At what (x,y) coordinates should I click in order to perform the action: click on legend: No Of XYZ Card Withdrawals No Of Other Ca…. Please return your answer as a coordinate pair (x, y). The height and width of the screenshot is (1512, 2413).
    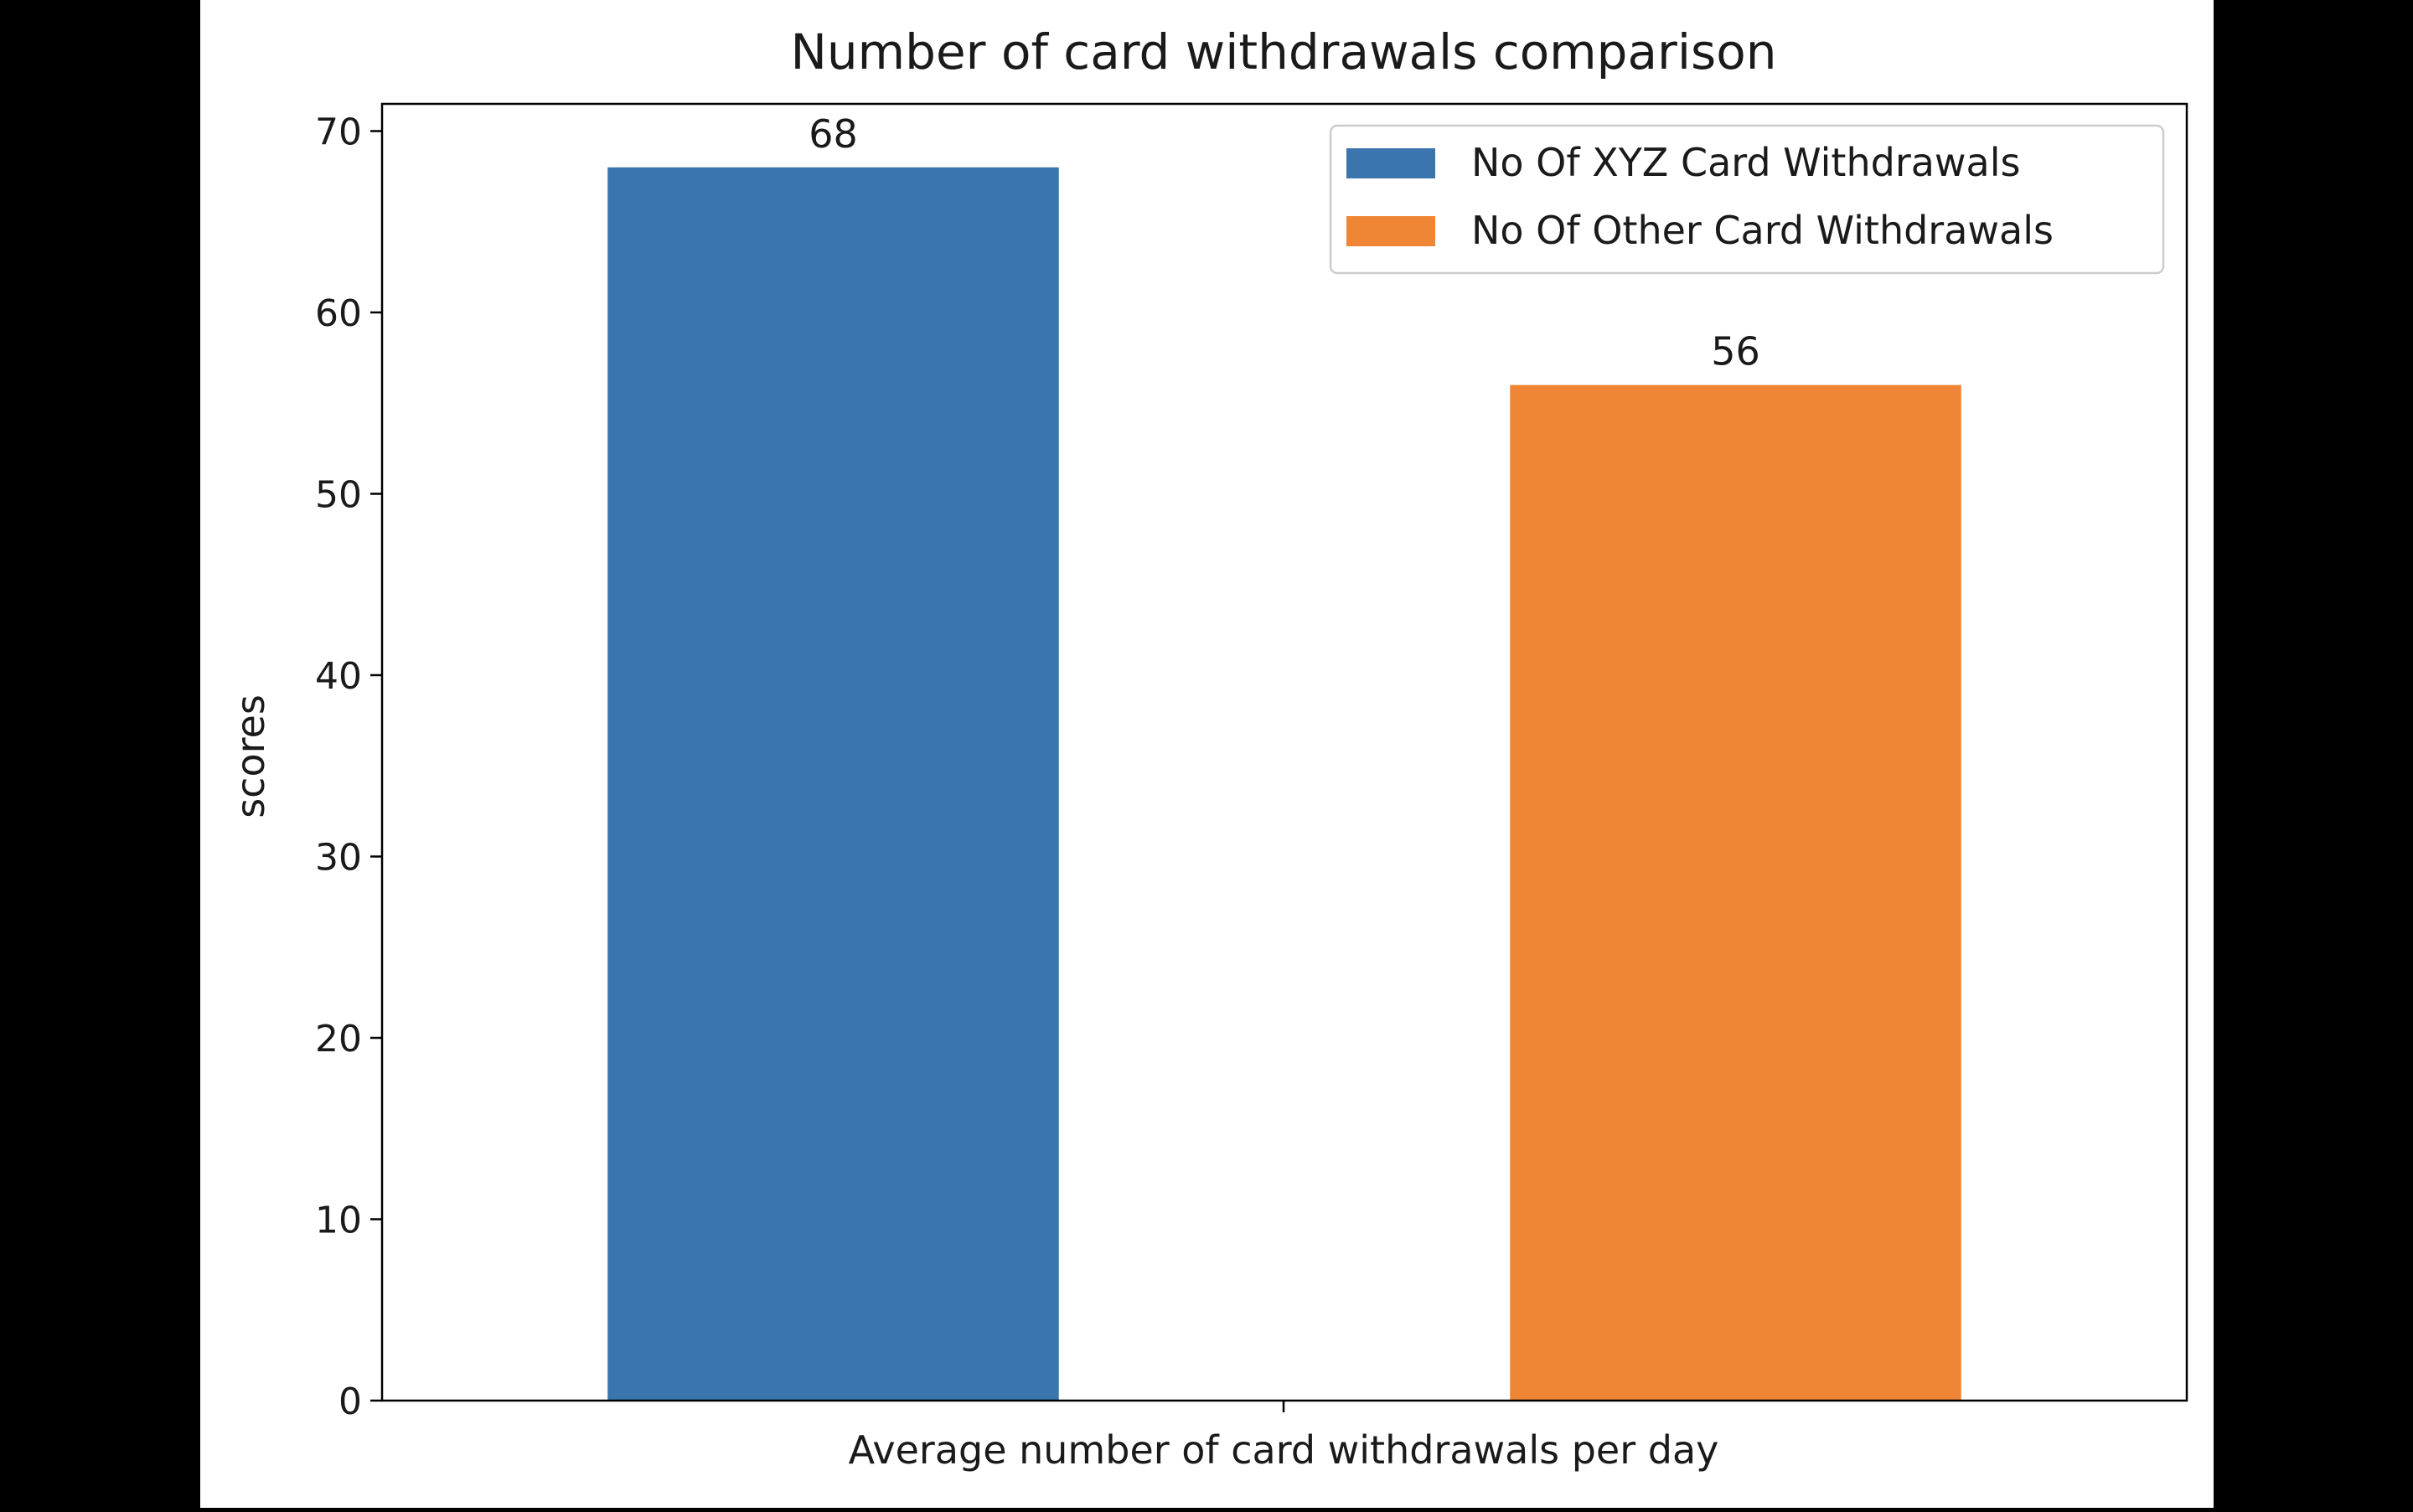
    Looking at the image, I should click on (1747, 199).